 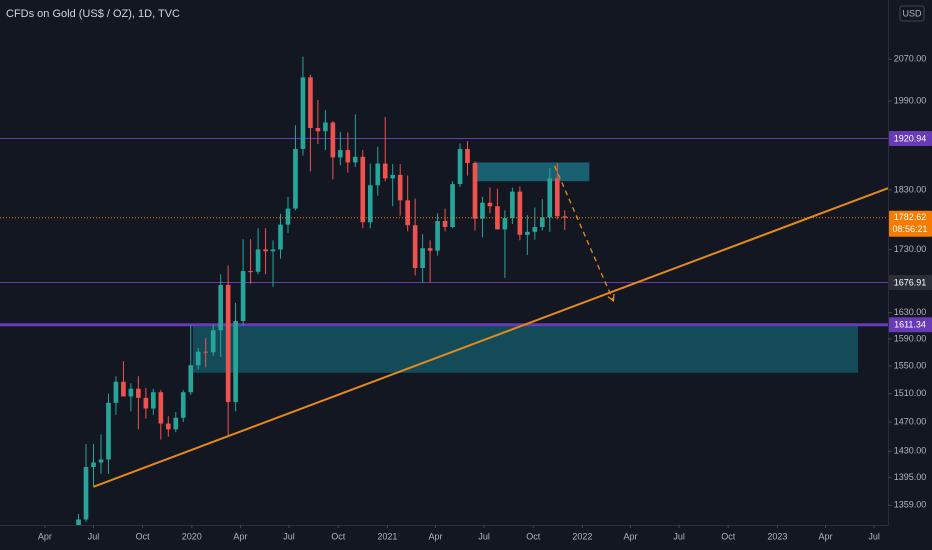 I want to click on y-tick-label: 1830.00, so click(x=910, y=189).